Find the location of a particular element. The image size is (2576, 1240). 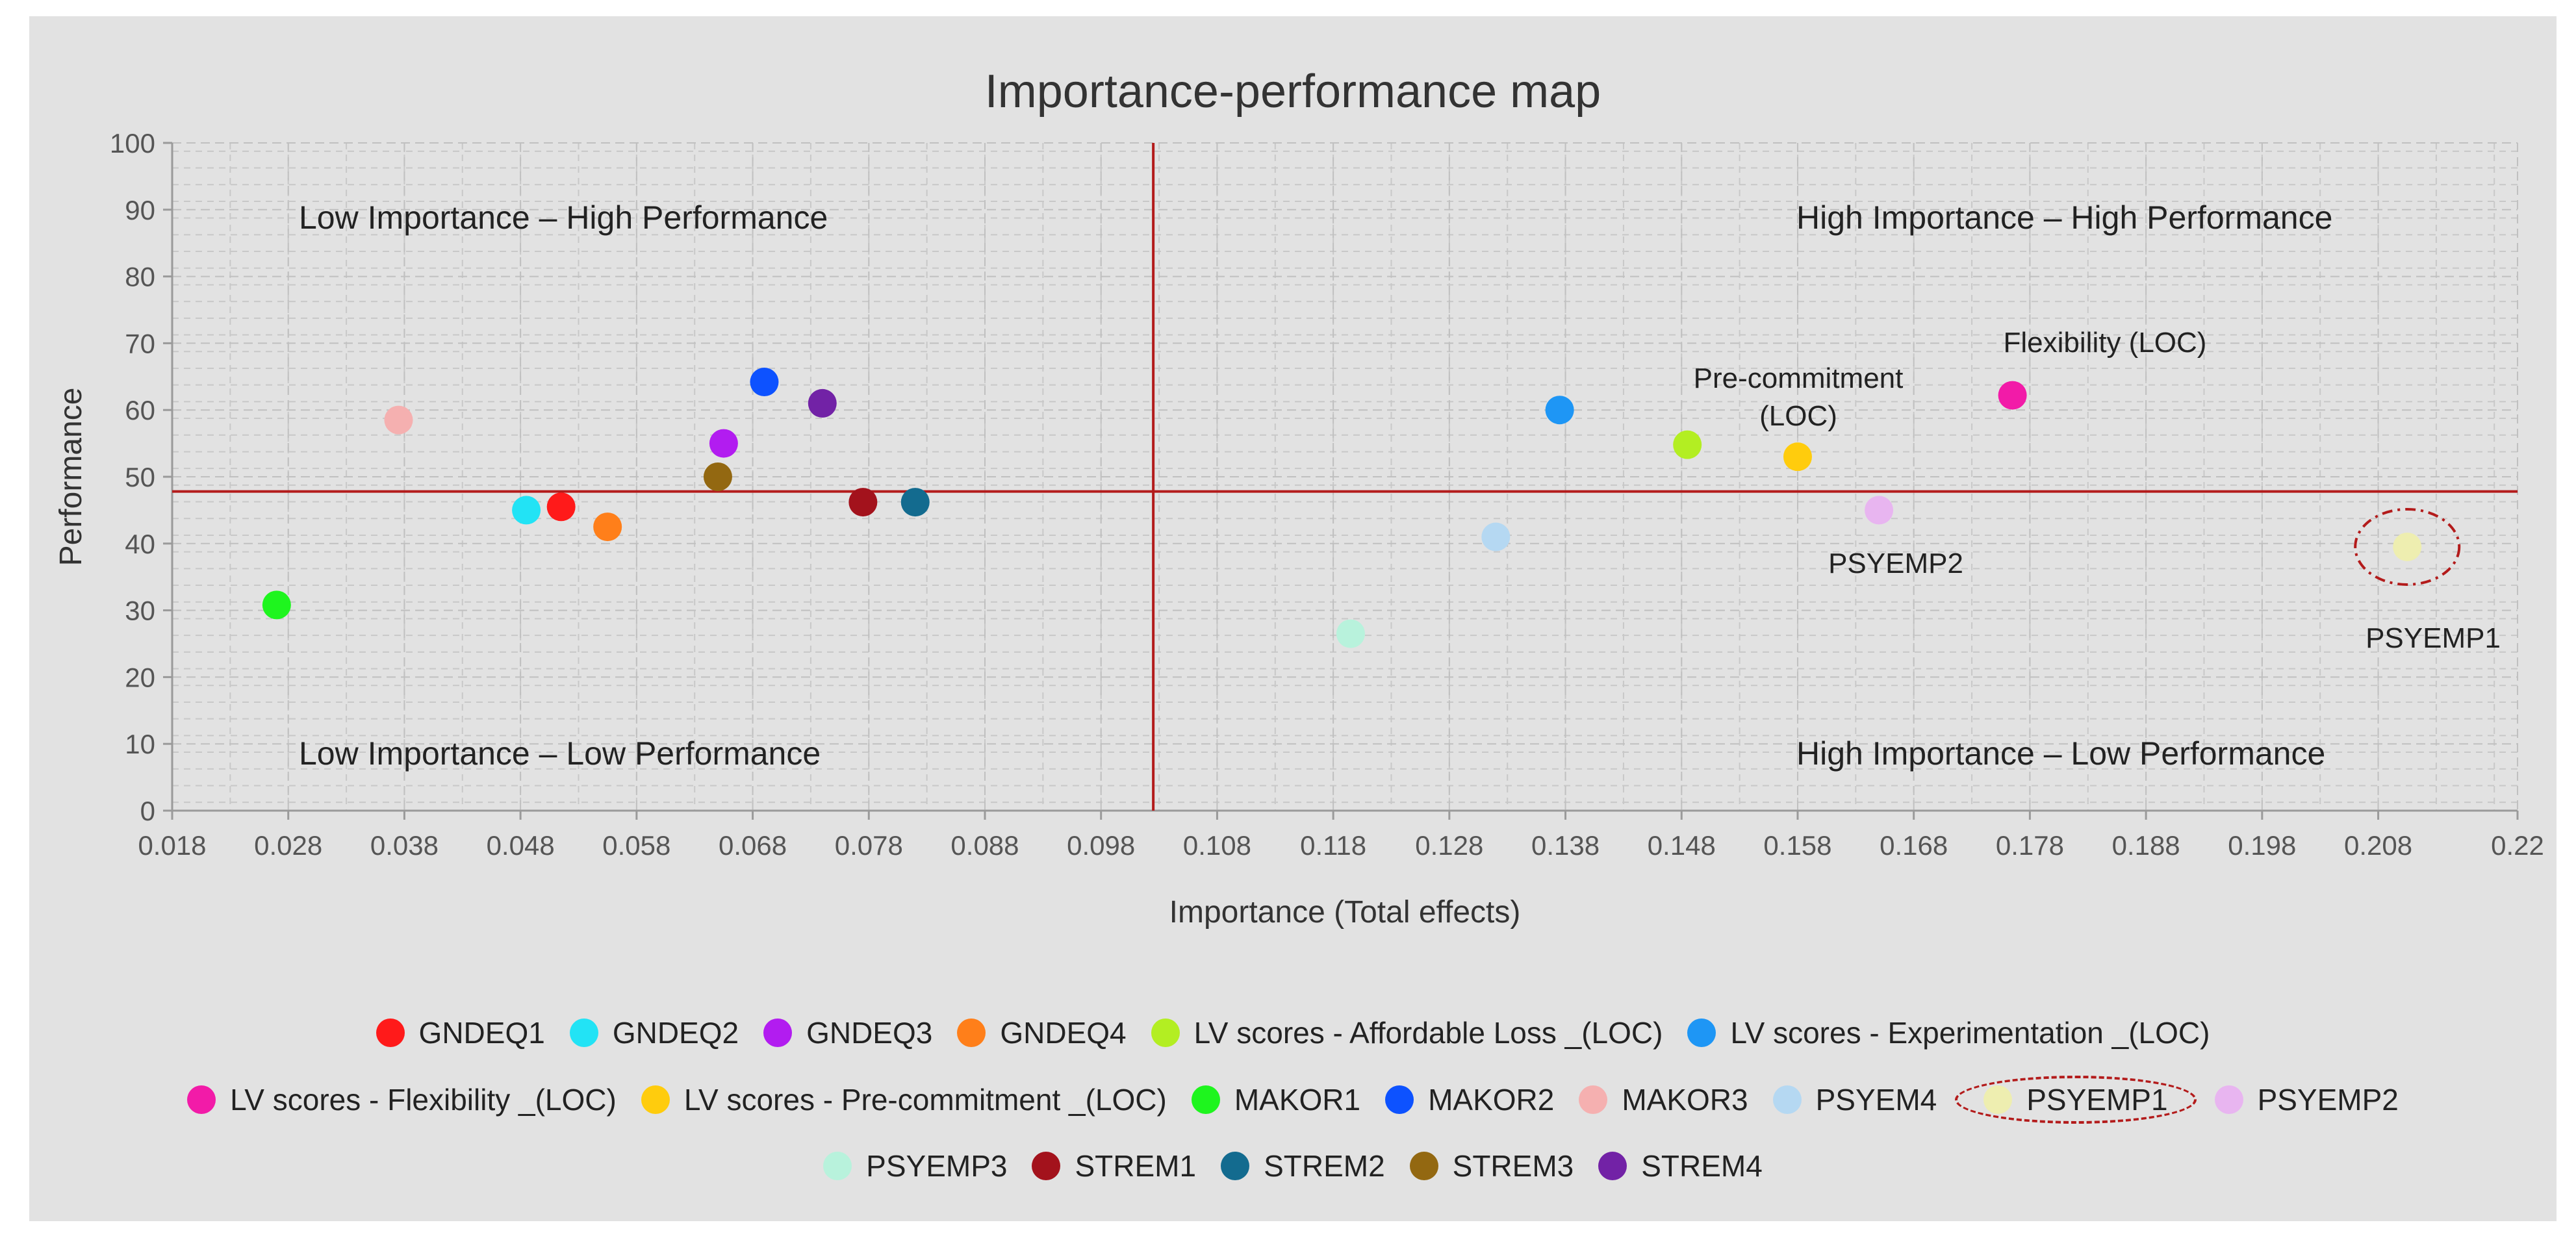

legend-label: STREM2 is located at coordinates (1324, 1166).